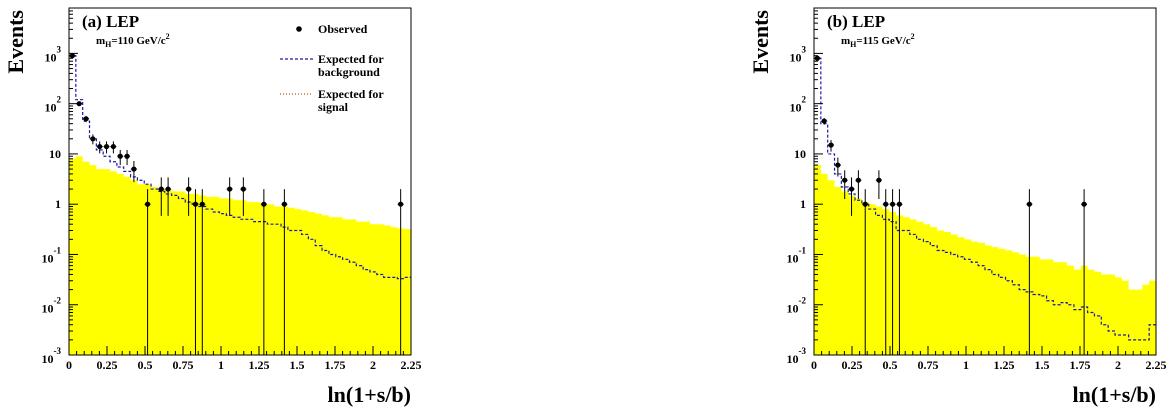 The image size is (1176, 412). What do you see at coordinates (1042, 365) in the screenshot?
I see `x-tick-label: 1.5` at bounding box center [1042, 365].